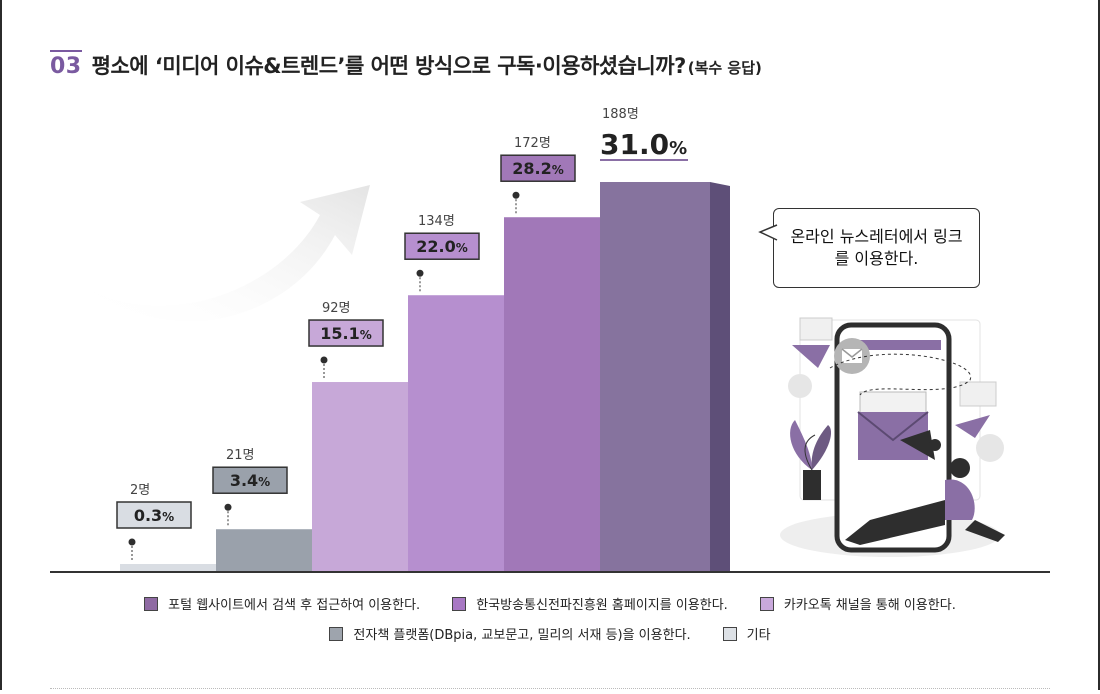 The image size is (1100, 694). What do you see at coordinates (758, 635) in the screenshot?
I see `legend-label: 기타` at bounding box center [758, 635].